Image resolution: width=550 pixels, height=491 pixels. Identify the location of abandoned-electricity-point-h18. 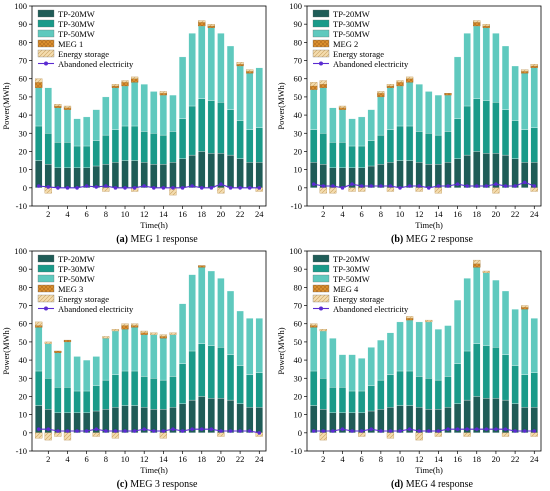
(476, 186).